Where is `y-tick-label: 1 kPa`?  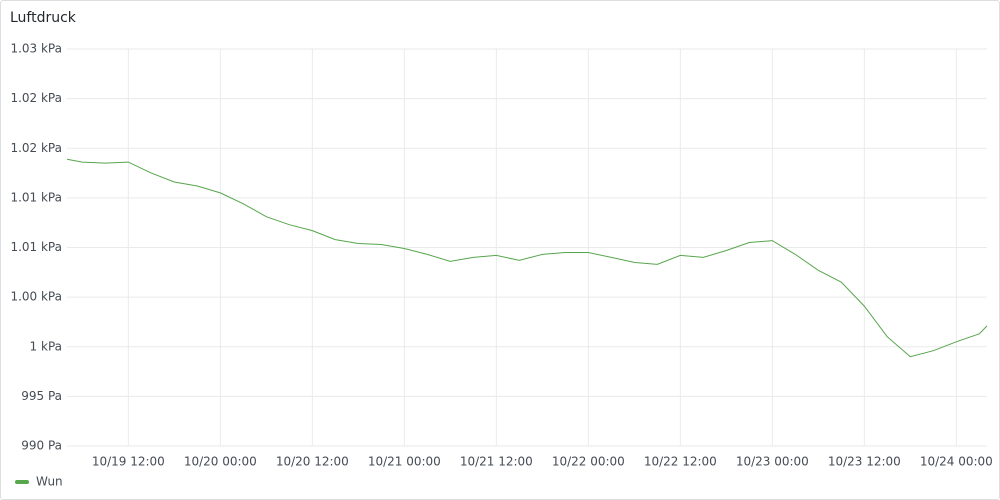 y-tick-label: 1 kPa is located at coordinates (46, 346).